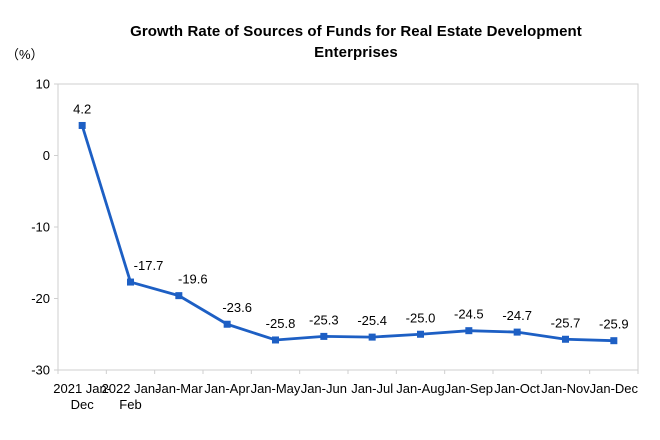 The height and width of the screenshot is (440, 660). Describe the element at coordinates (82, 396) in the screenshot. I see `x-axis-tick-label: 2021 Jan-Dec` at that location.